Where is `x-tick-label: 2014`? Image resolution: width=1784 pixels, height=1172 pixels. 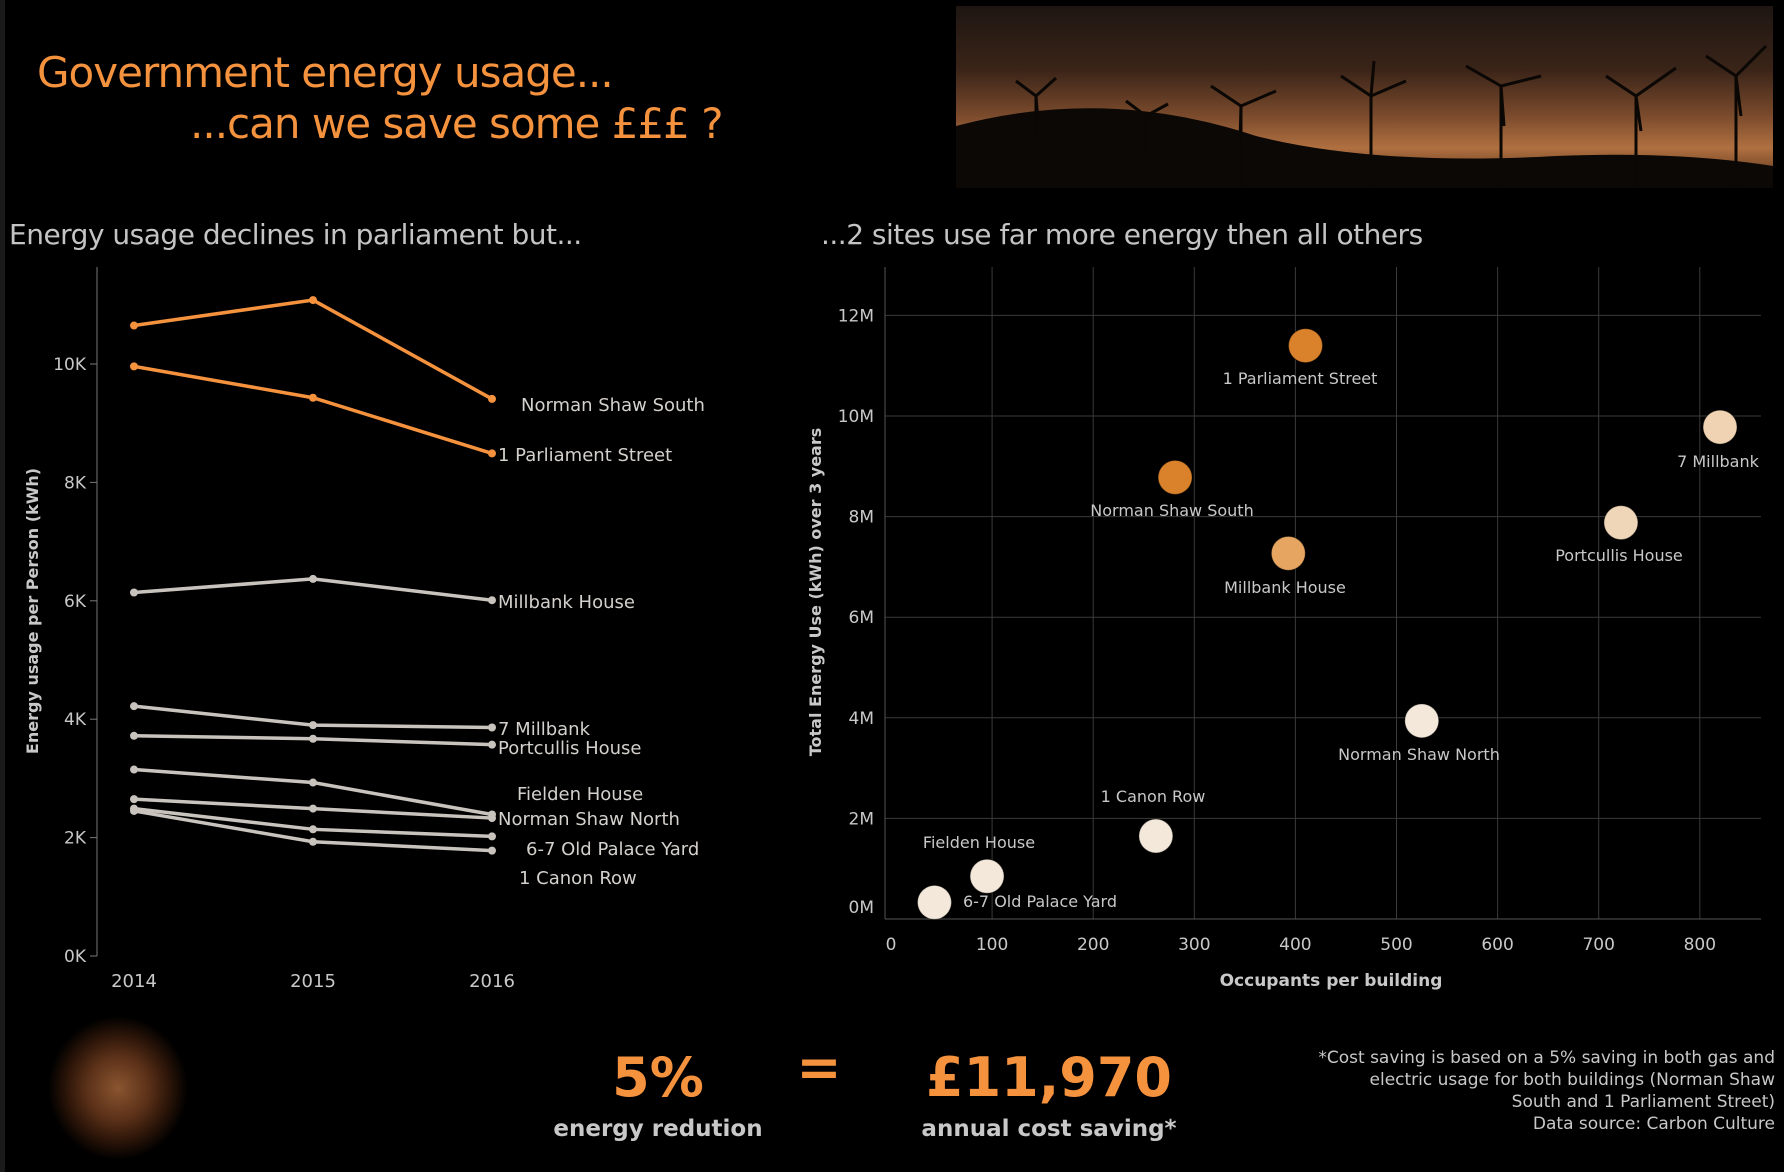
x-tick-label: 2014 is located at coordinates (134, 981).